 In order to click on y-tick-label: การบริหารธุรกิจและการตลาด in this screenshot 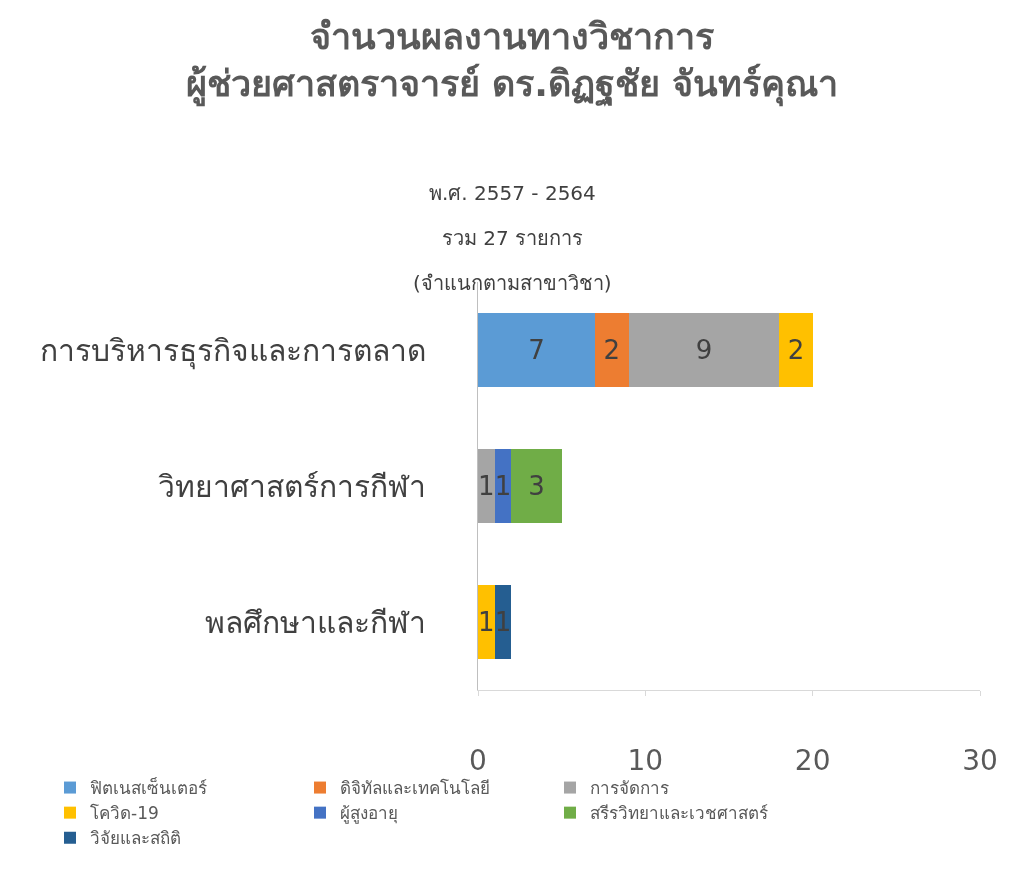, I will do `click(233, 351)`.